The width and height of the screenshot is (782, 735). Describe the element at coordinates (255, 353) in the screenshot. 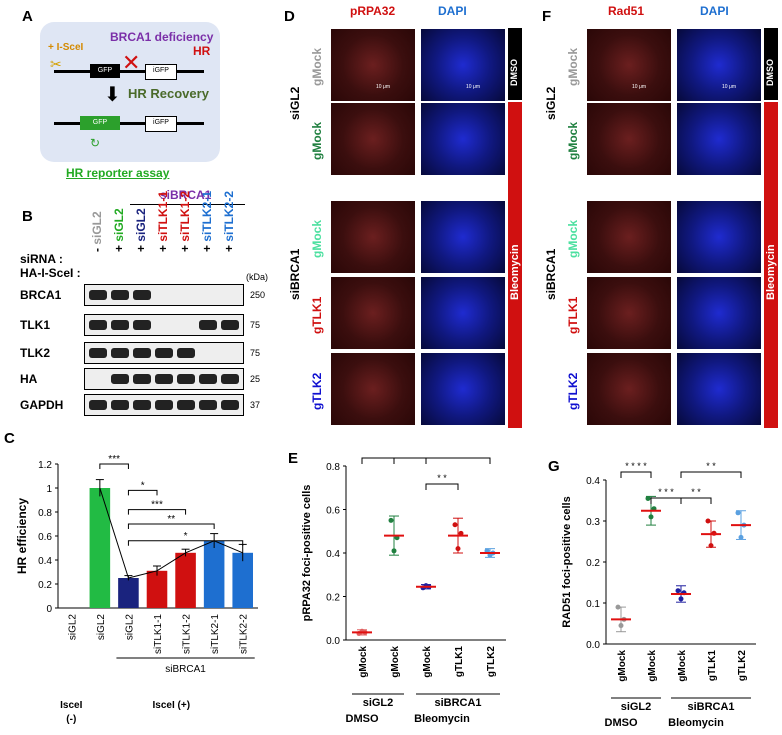

I see `marker-kda: 75` at that location.